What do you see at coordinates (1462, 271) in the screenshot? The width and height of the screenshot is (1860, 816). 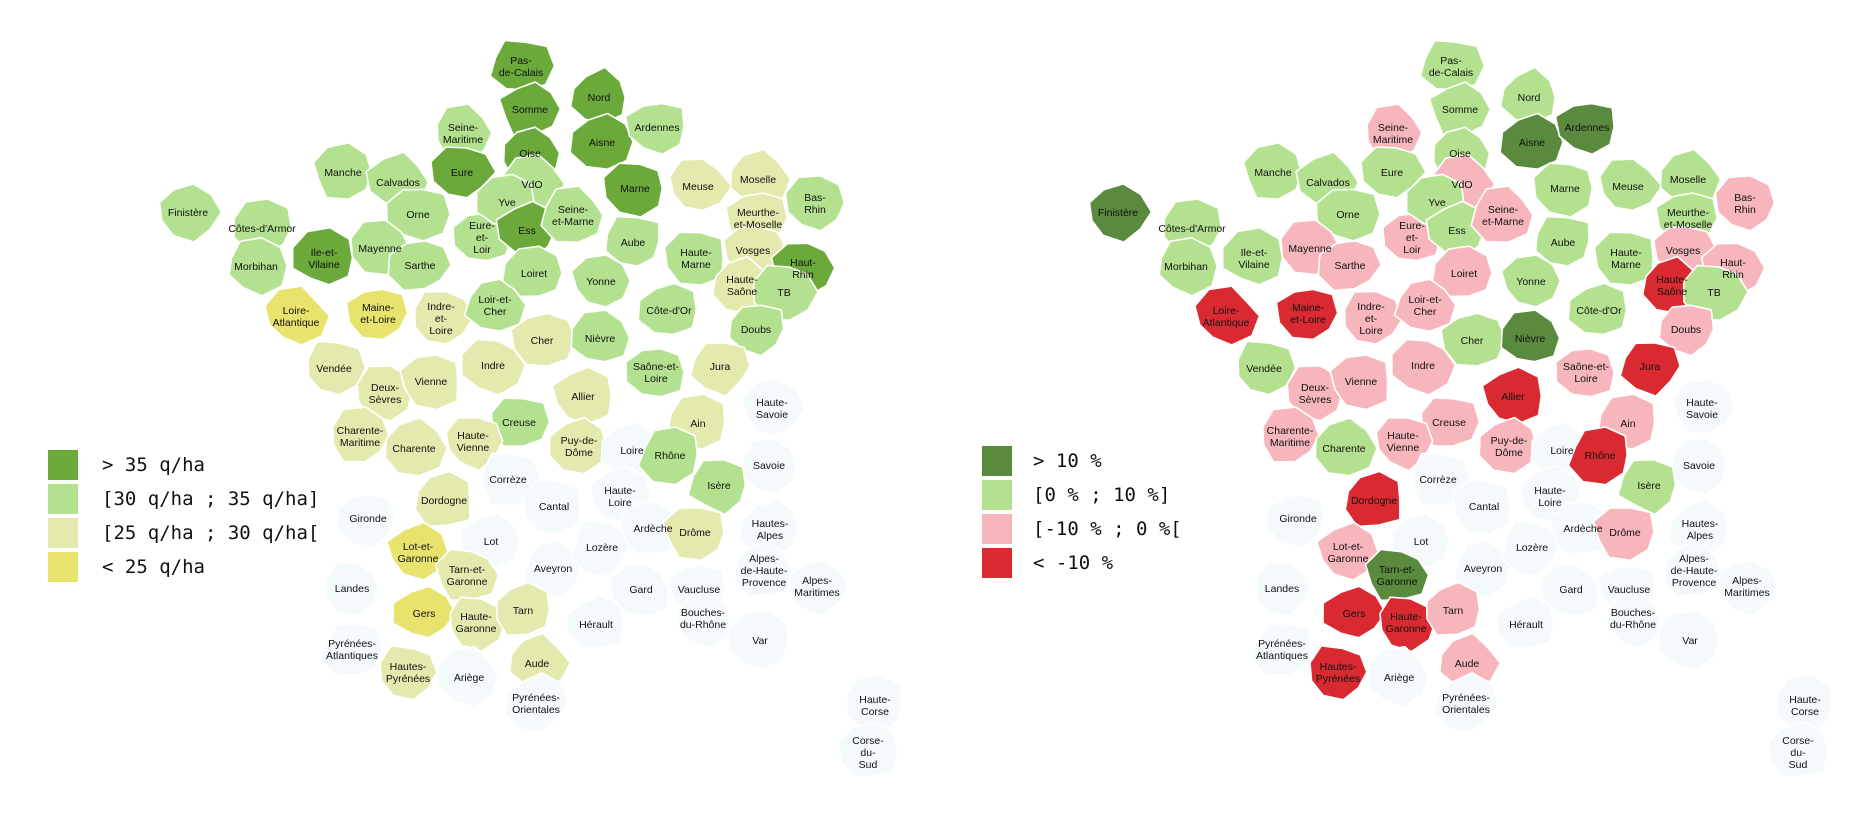 I see `department-loiret` at bounding box center [1462, 271].